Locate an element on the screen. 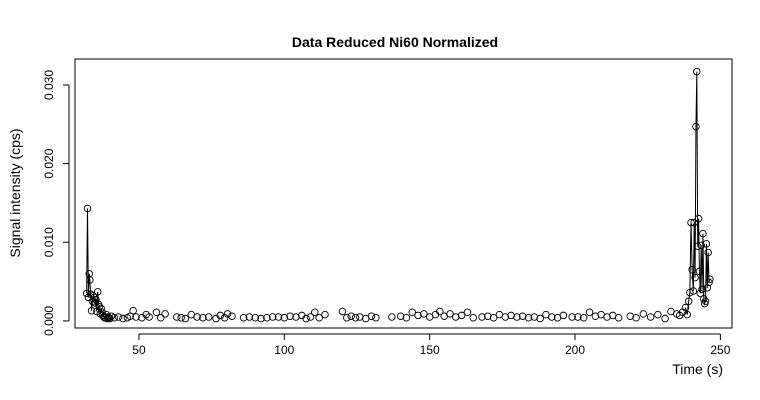 This screenshot has height=400, width=760. x-axis: 50 100 150 200 250 is located at coordinates (431, 345).